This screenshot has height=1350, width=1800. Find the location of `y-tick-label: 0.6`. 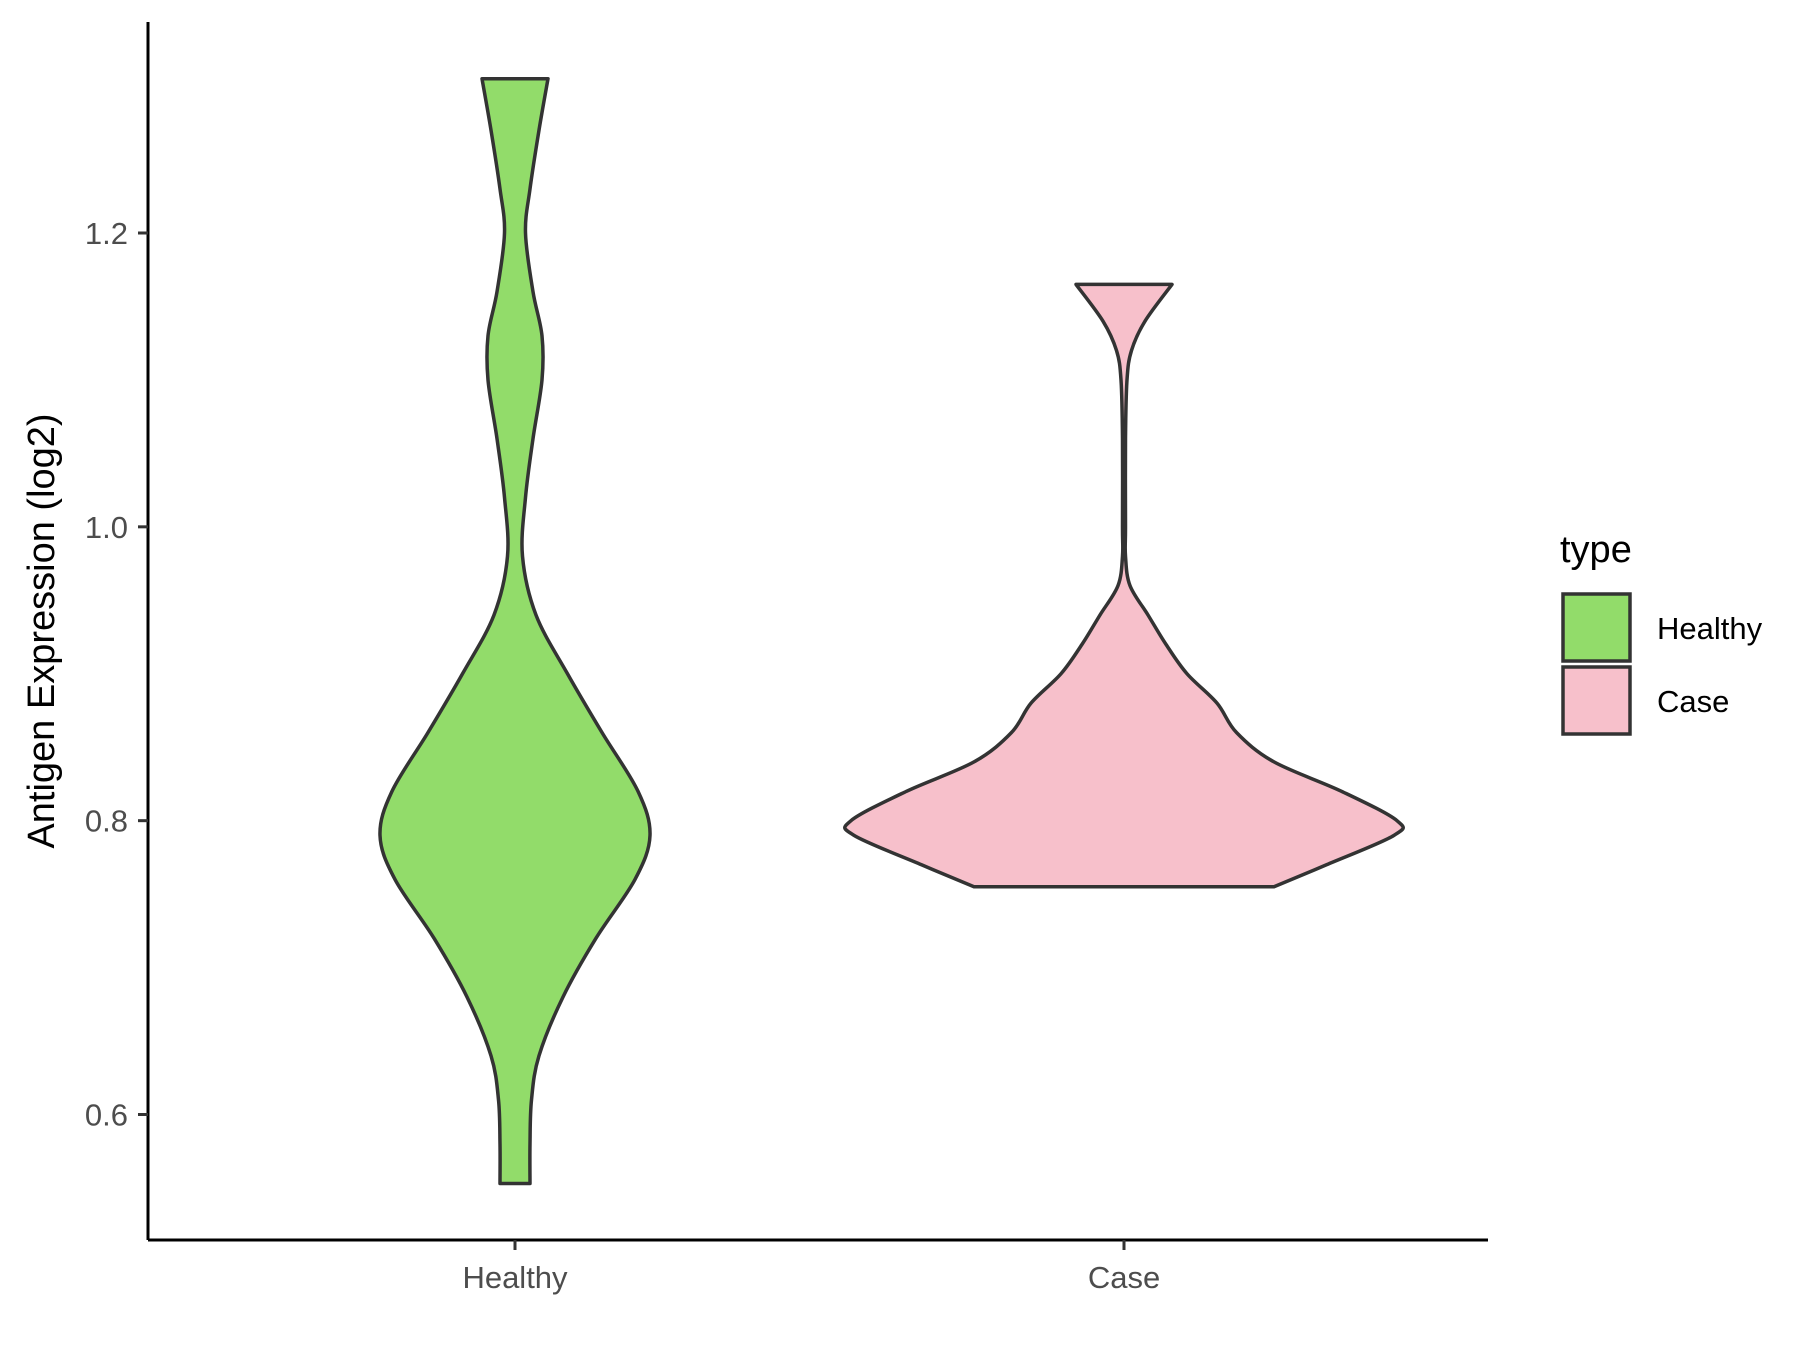

y-tick-label: 0.6 is located at coordinates (106, 1115).